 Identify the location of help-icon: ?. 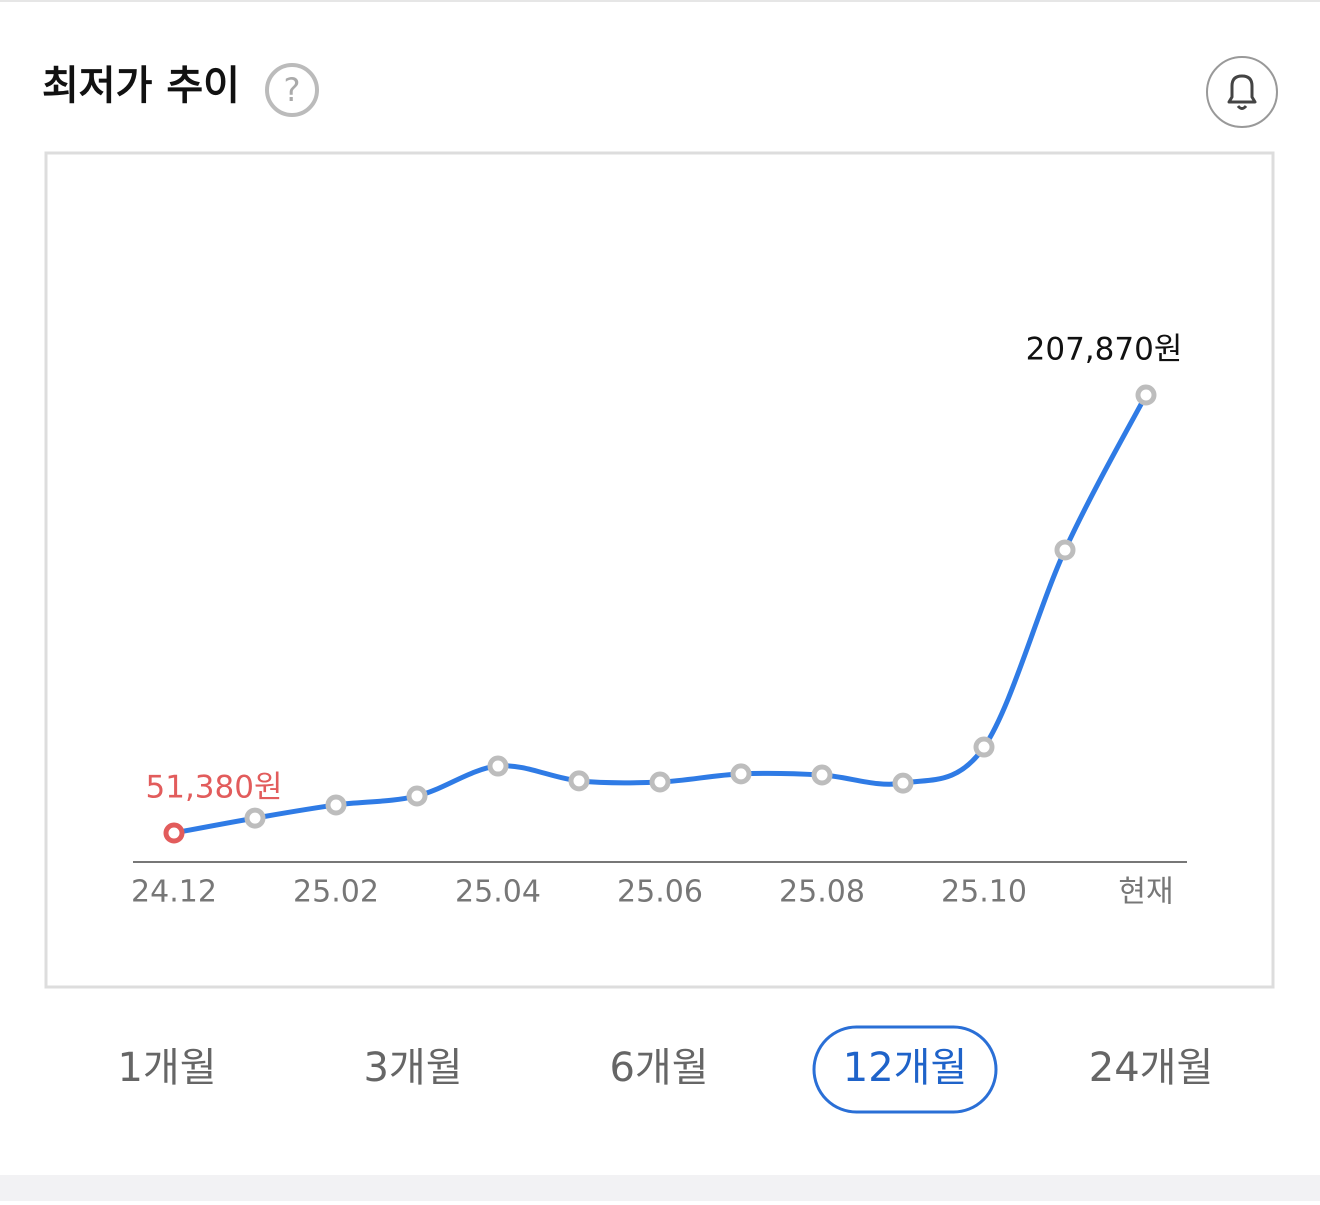
(292, 90).